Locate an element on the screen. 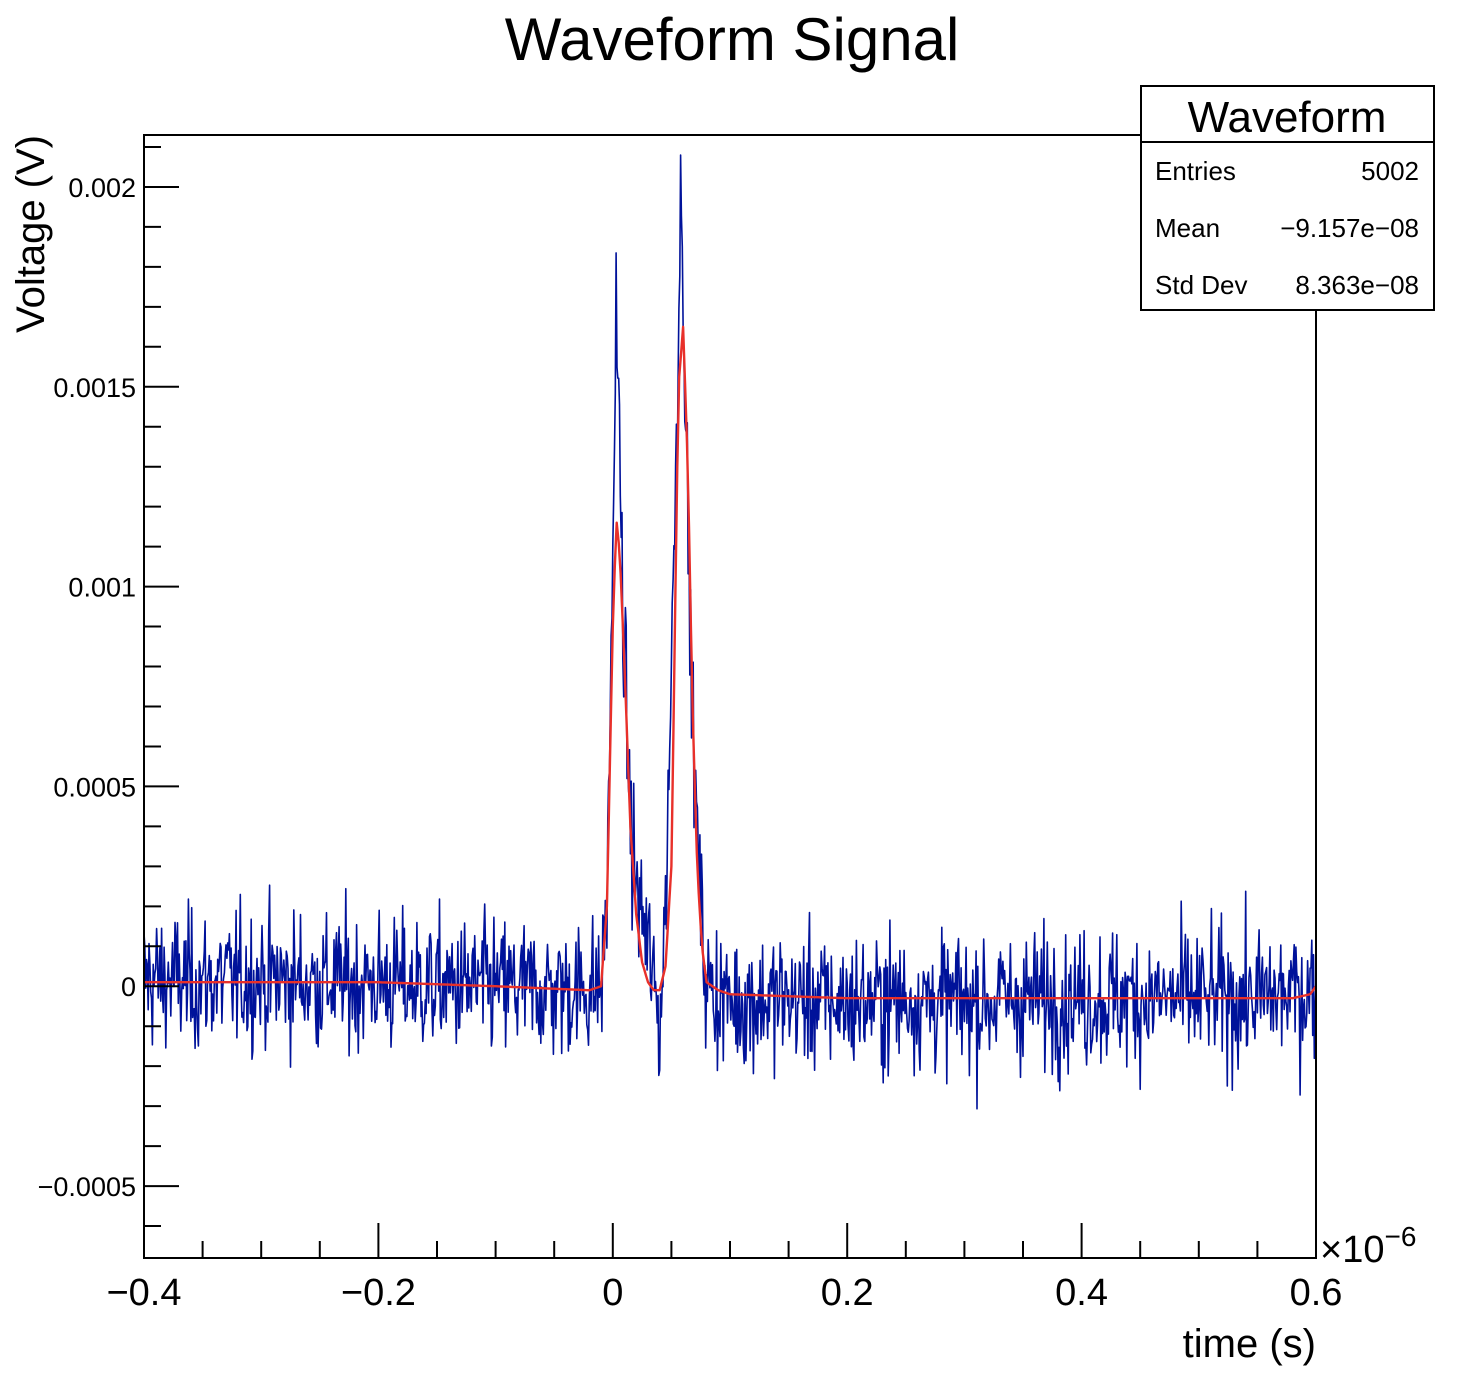 Image resolution: width=1462 pixels, height=1396 pixels. stats-mean-value: −9.157e−08 is located at coordinates (1349, 228).